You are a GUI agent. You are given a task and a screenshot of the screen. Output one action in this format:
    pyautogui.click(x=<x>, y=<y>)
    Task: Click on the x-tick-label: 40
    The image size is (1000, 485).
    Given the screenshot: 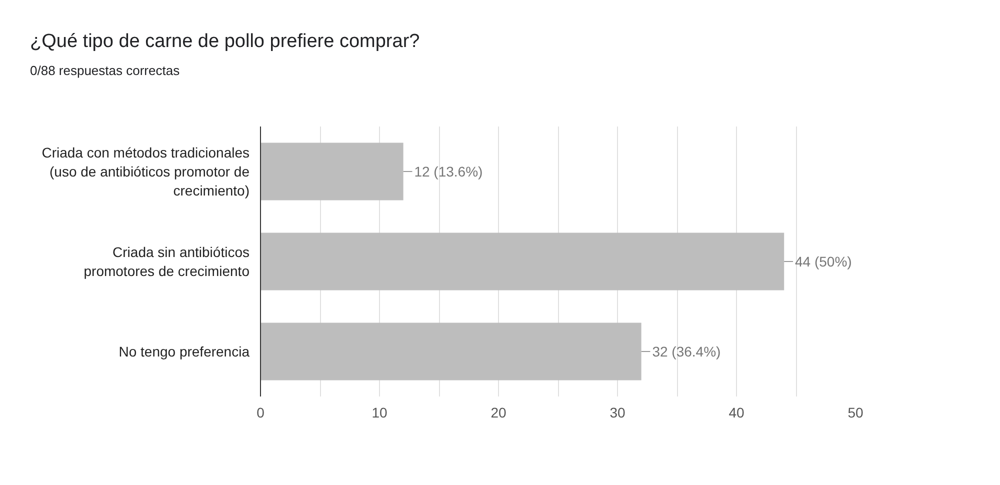 What is the action you would take?
    pyautogui.click(x=736, y=412)
    